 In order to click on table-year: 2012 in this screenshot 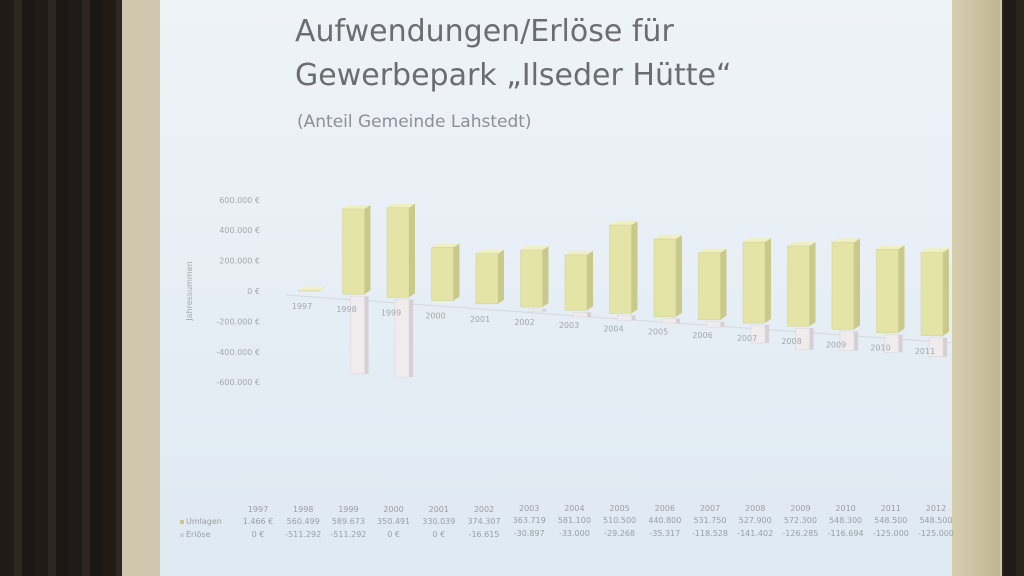, I will do `click(936, 508)`.